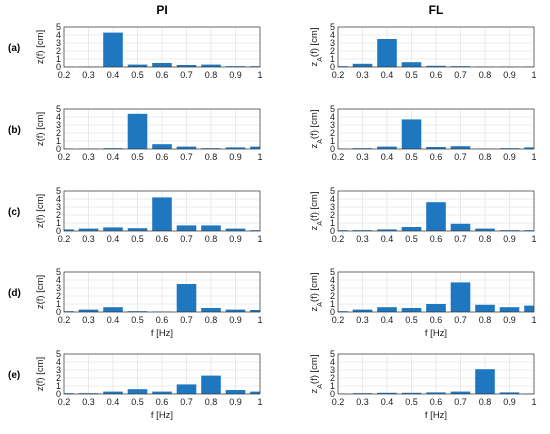 The image size is (550, 434). Describe the element at coordinates (314, 125) in the screenshot. I see `y-axis-label-rest: (f) [cm]` at that location.